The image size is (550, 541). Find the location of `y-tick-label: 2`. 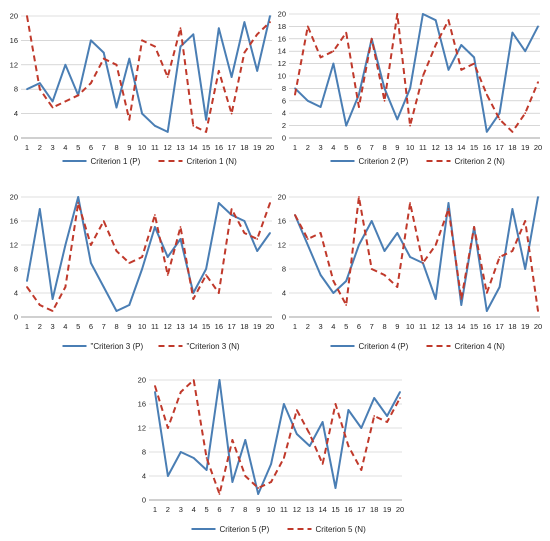

y-tick-label: 2 is located at coordinates (284, 125).